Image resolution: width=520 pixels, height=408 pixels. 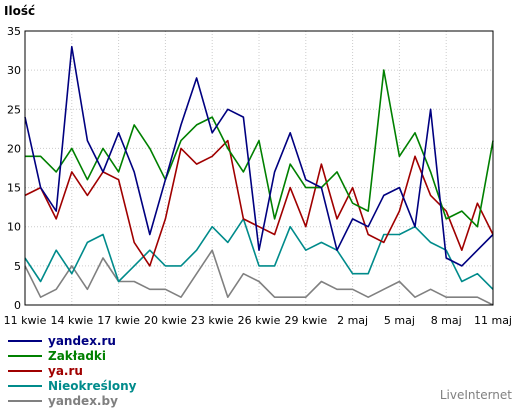 I want to click on x-tick-label: 14 kwie, so click(x=71, y=320).